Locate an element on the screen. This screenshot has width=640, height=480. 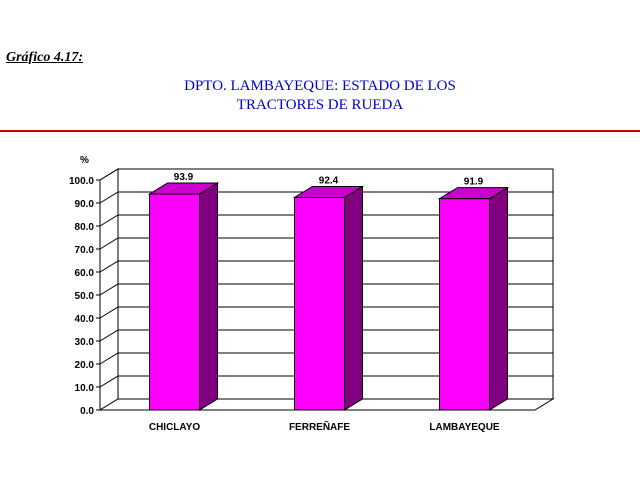
title-divider is located at coordinates (320, 131).